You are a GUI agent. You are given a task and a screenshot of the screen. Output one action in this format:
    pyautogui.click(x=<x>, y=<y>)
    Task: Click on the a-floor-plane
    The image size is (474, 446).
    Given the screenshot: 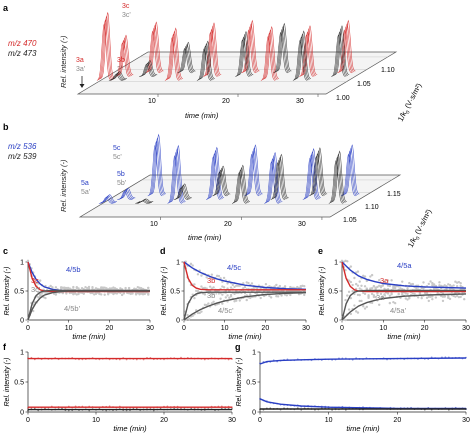 What is the action you would take?
    pyautogui.click(x=237, y=73)
    